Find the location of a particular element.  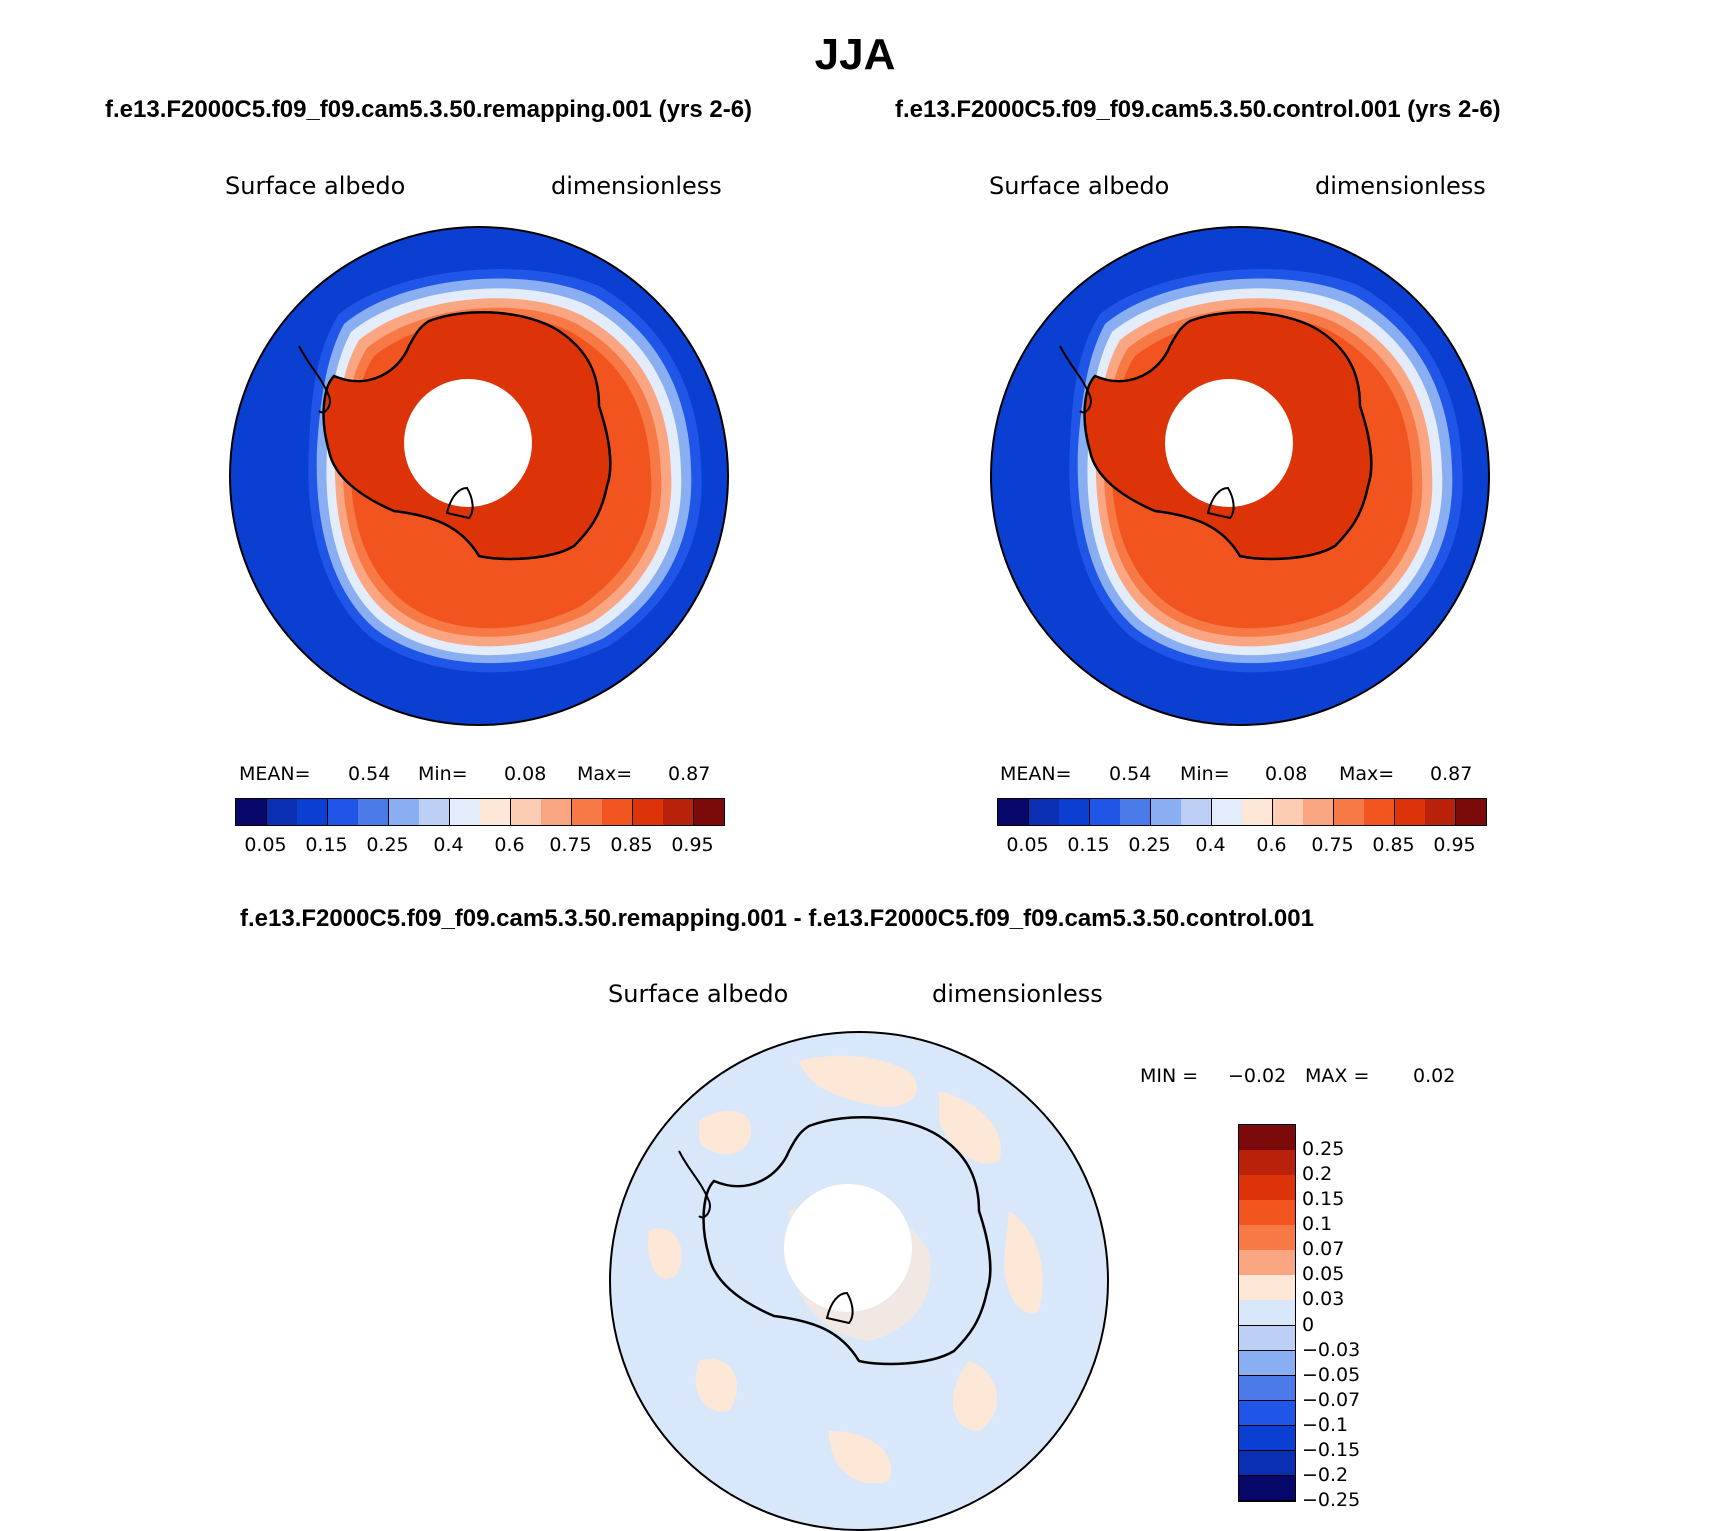

panel-left-min-label: Min= is located at coordinates (443, 774).